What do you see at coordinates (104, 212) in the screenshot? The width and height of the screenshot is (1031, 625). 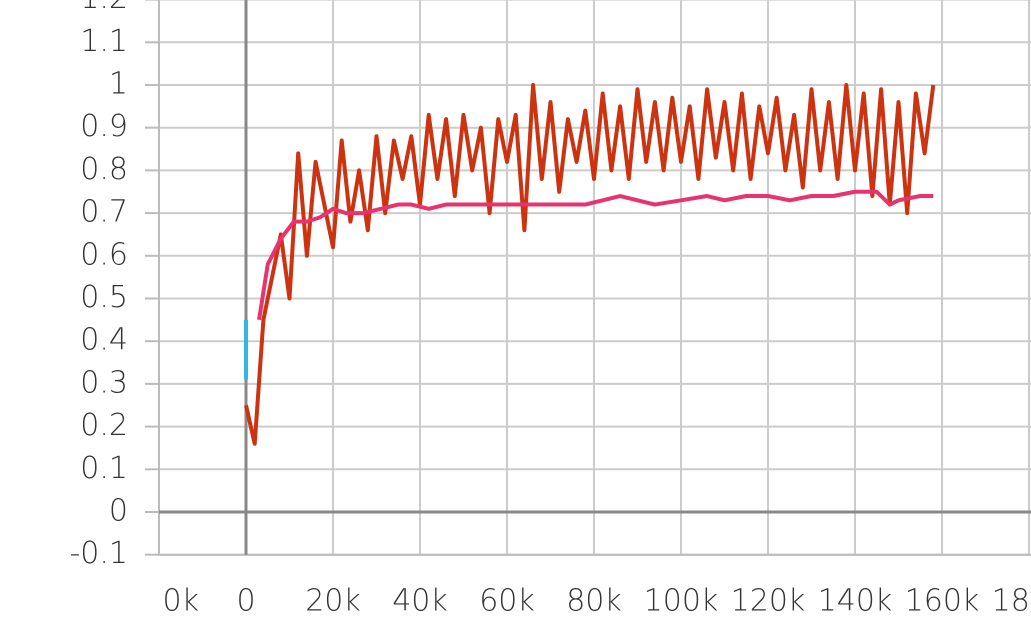 I see `y-tick-label: 0.7` at bounding box center [104, 212].